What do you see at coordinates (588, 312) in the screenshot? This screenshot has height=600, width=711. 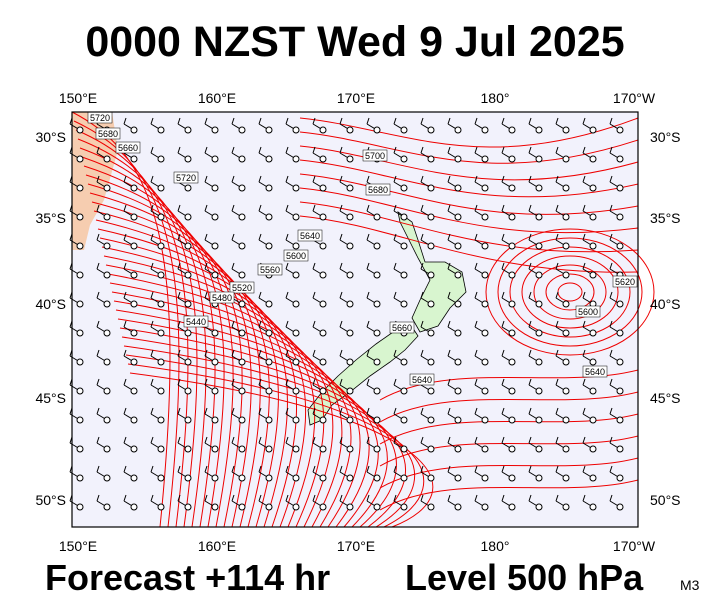 I see `contour-label: 5600` at bounding box center [588, 312].